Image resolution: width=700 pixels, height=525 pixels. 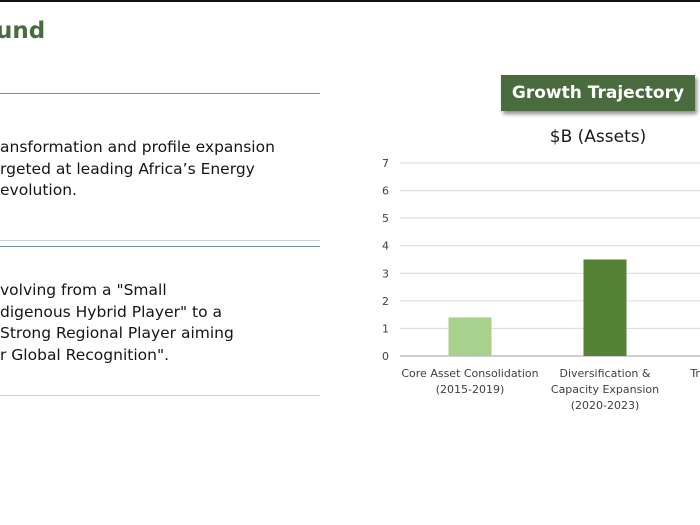 What do you see at coordinates (385, 301) in the screenshot?
I see `y-tick-label: 2` at bounding box center [385, 301].